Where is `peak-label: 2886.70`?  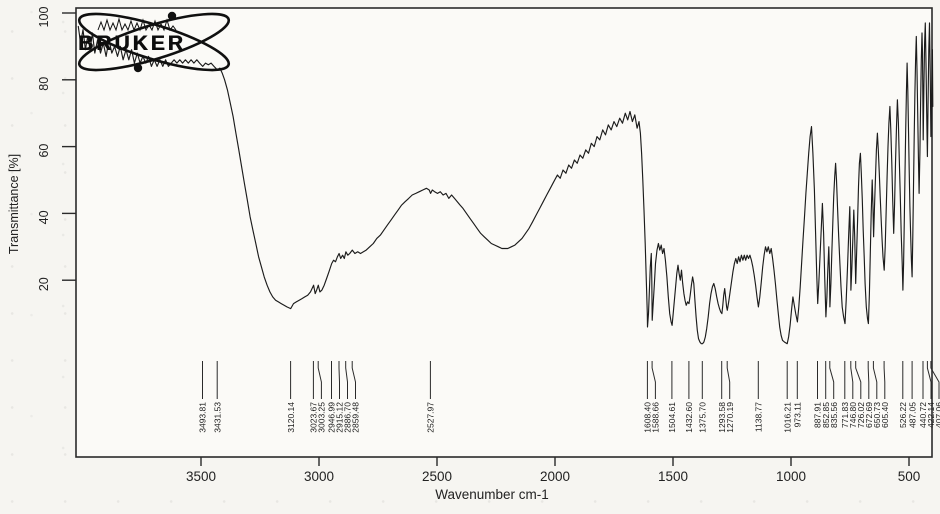
peak-label: 2886.70 is located at coordinates (348, 417).